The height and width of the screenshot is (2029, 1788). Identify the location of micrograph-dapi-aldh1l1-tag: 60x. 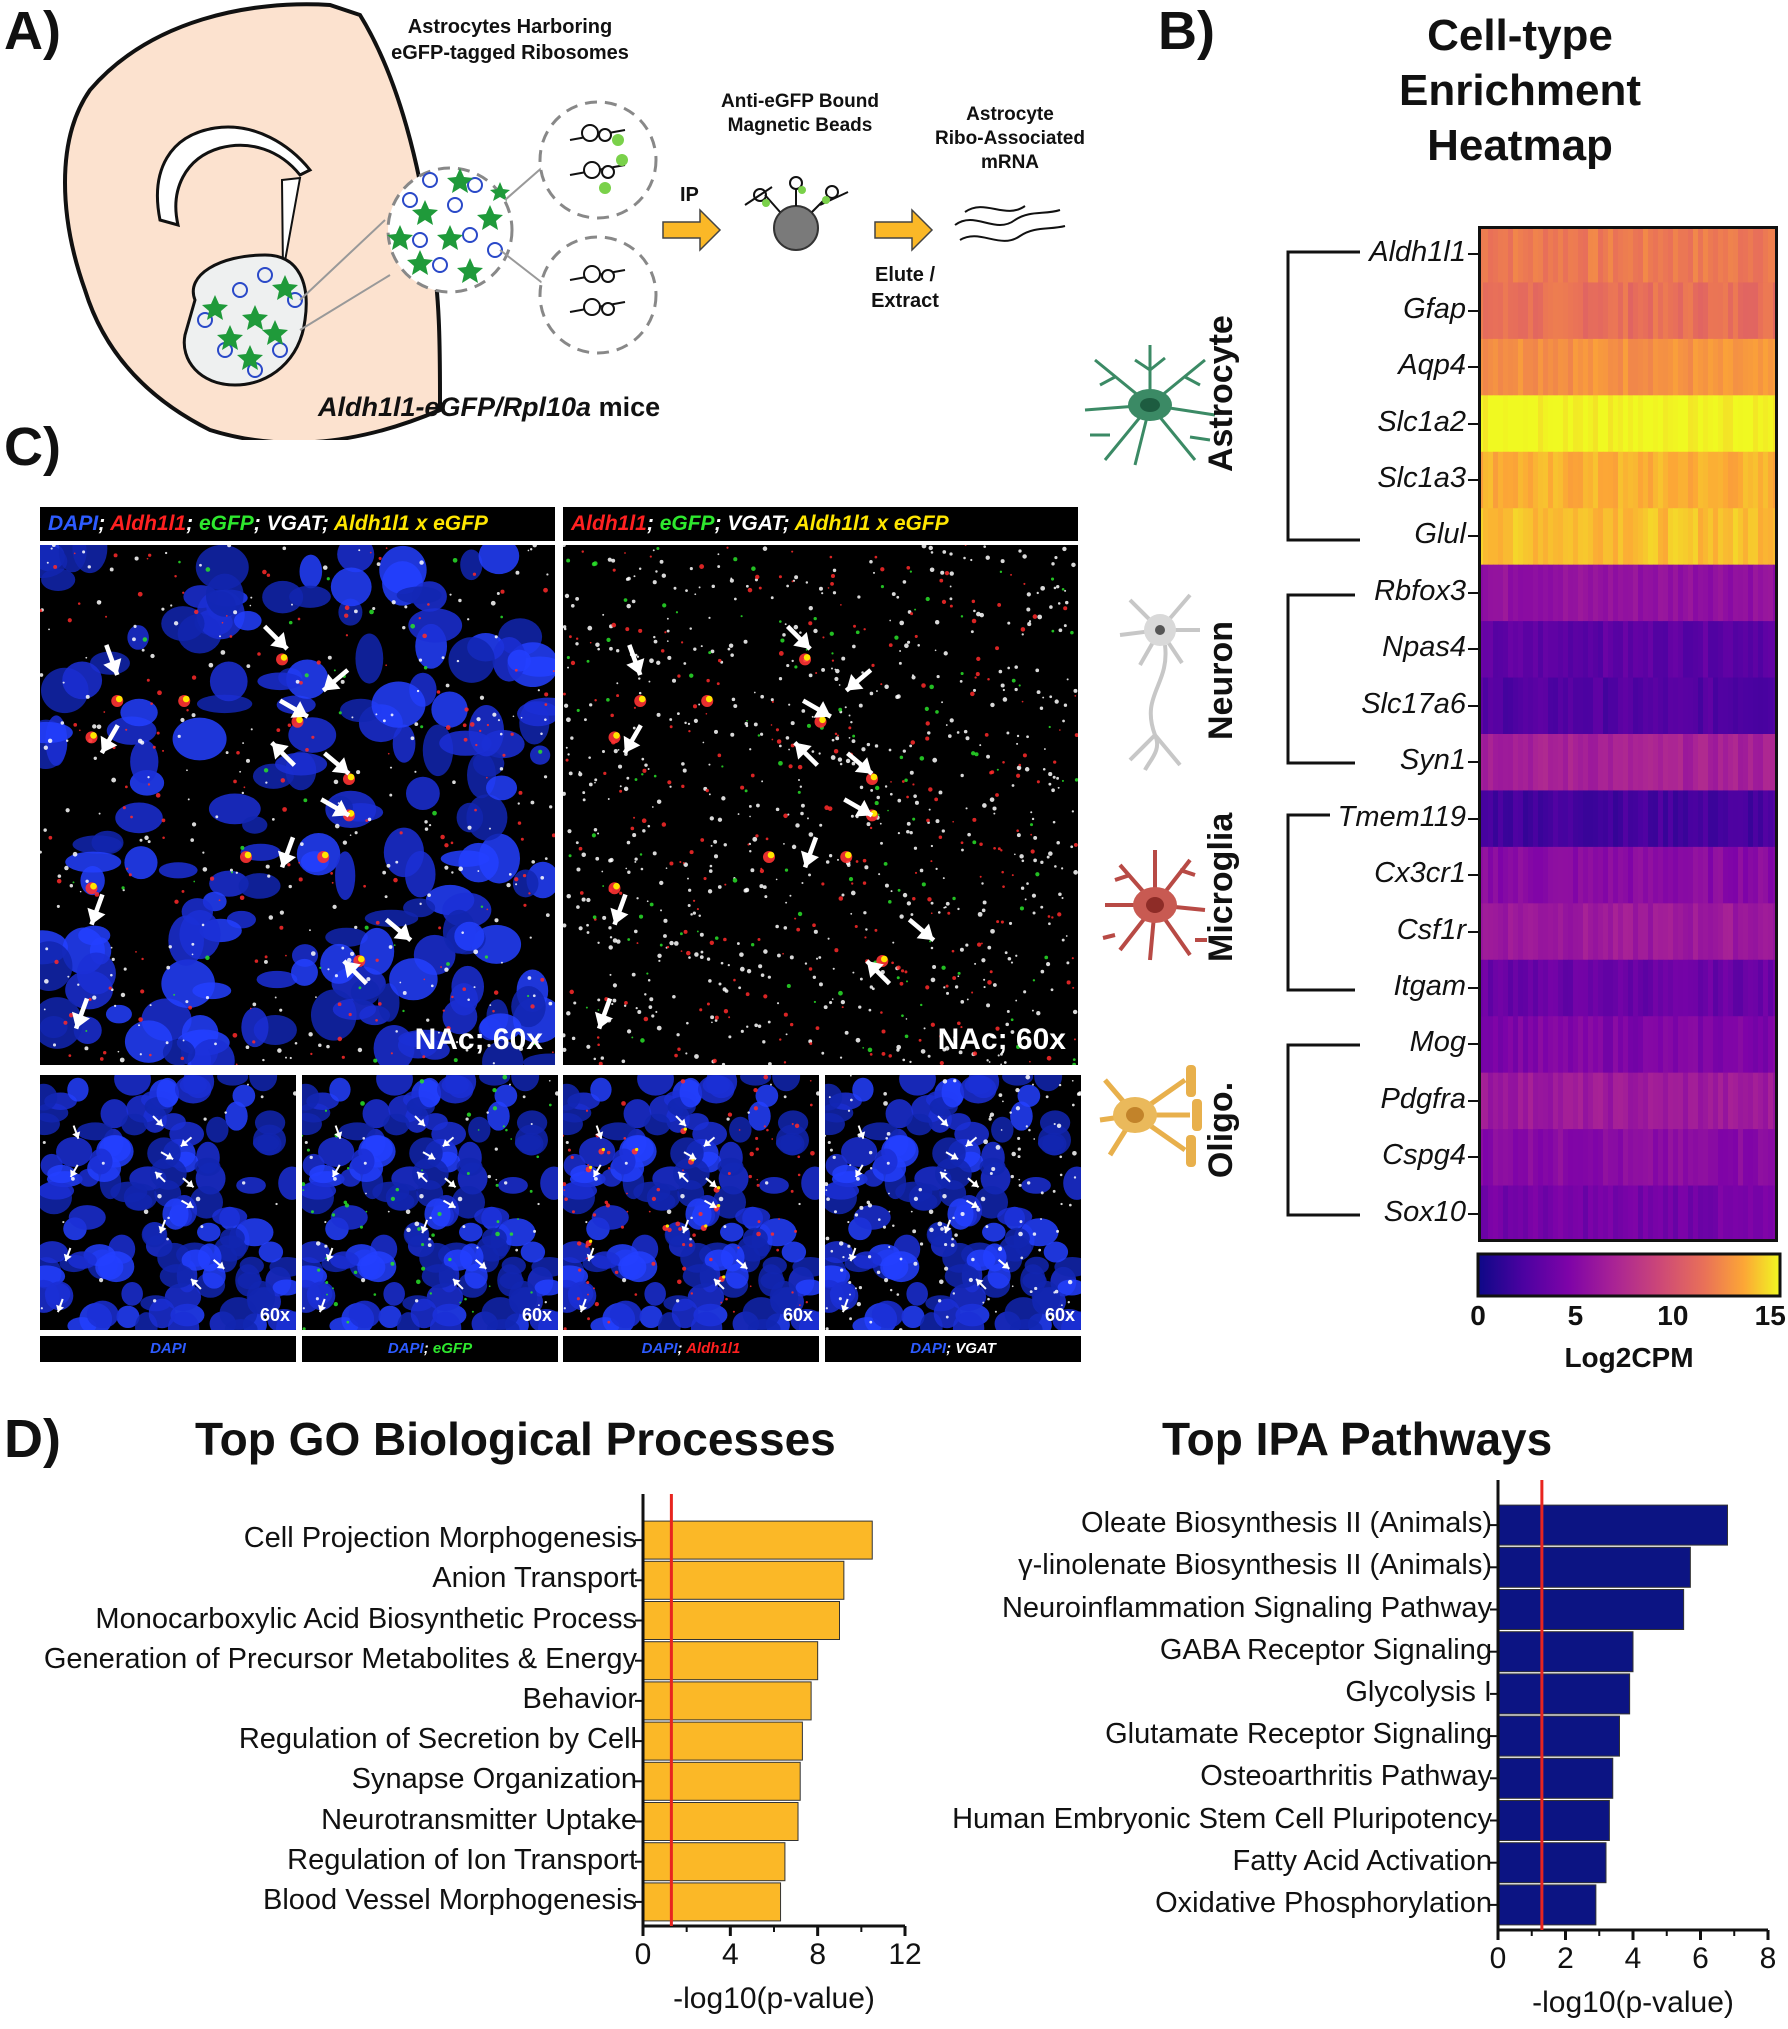
(797, 1315).